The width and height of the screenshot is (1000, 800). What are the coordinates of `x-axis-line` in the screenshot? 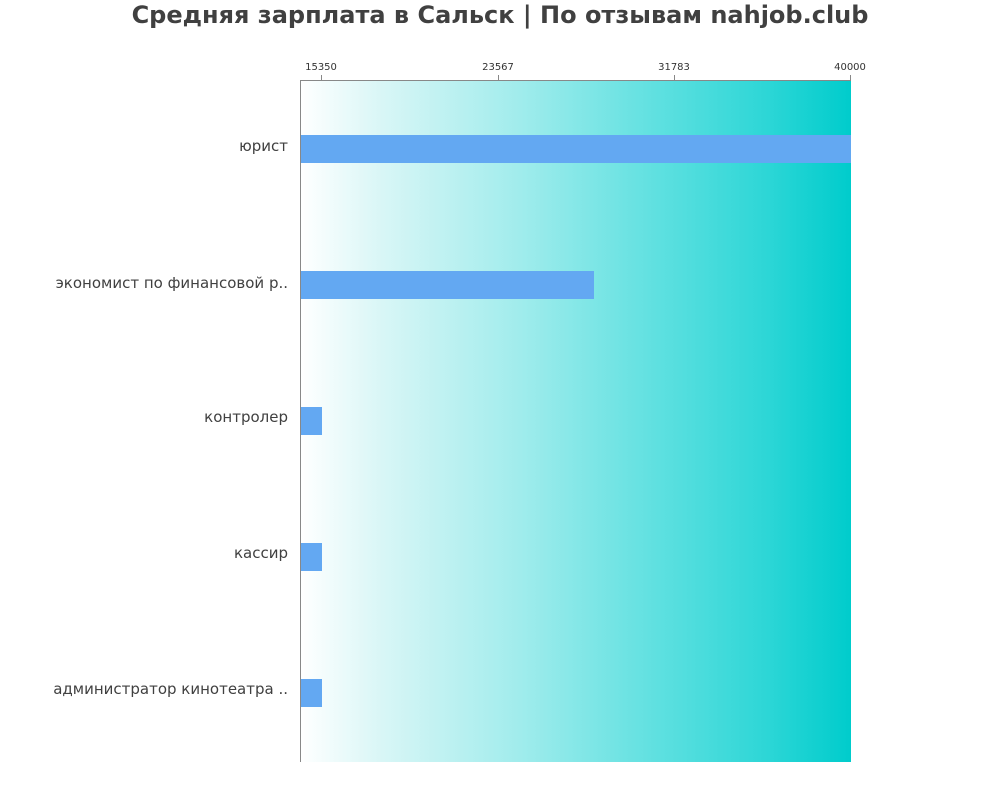 It's located at (575, 80).